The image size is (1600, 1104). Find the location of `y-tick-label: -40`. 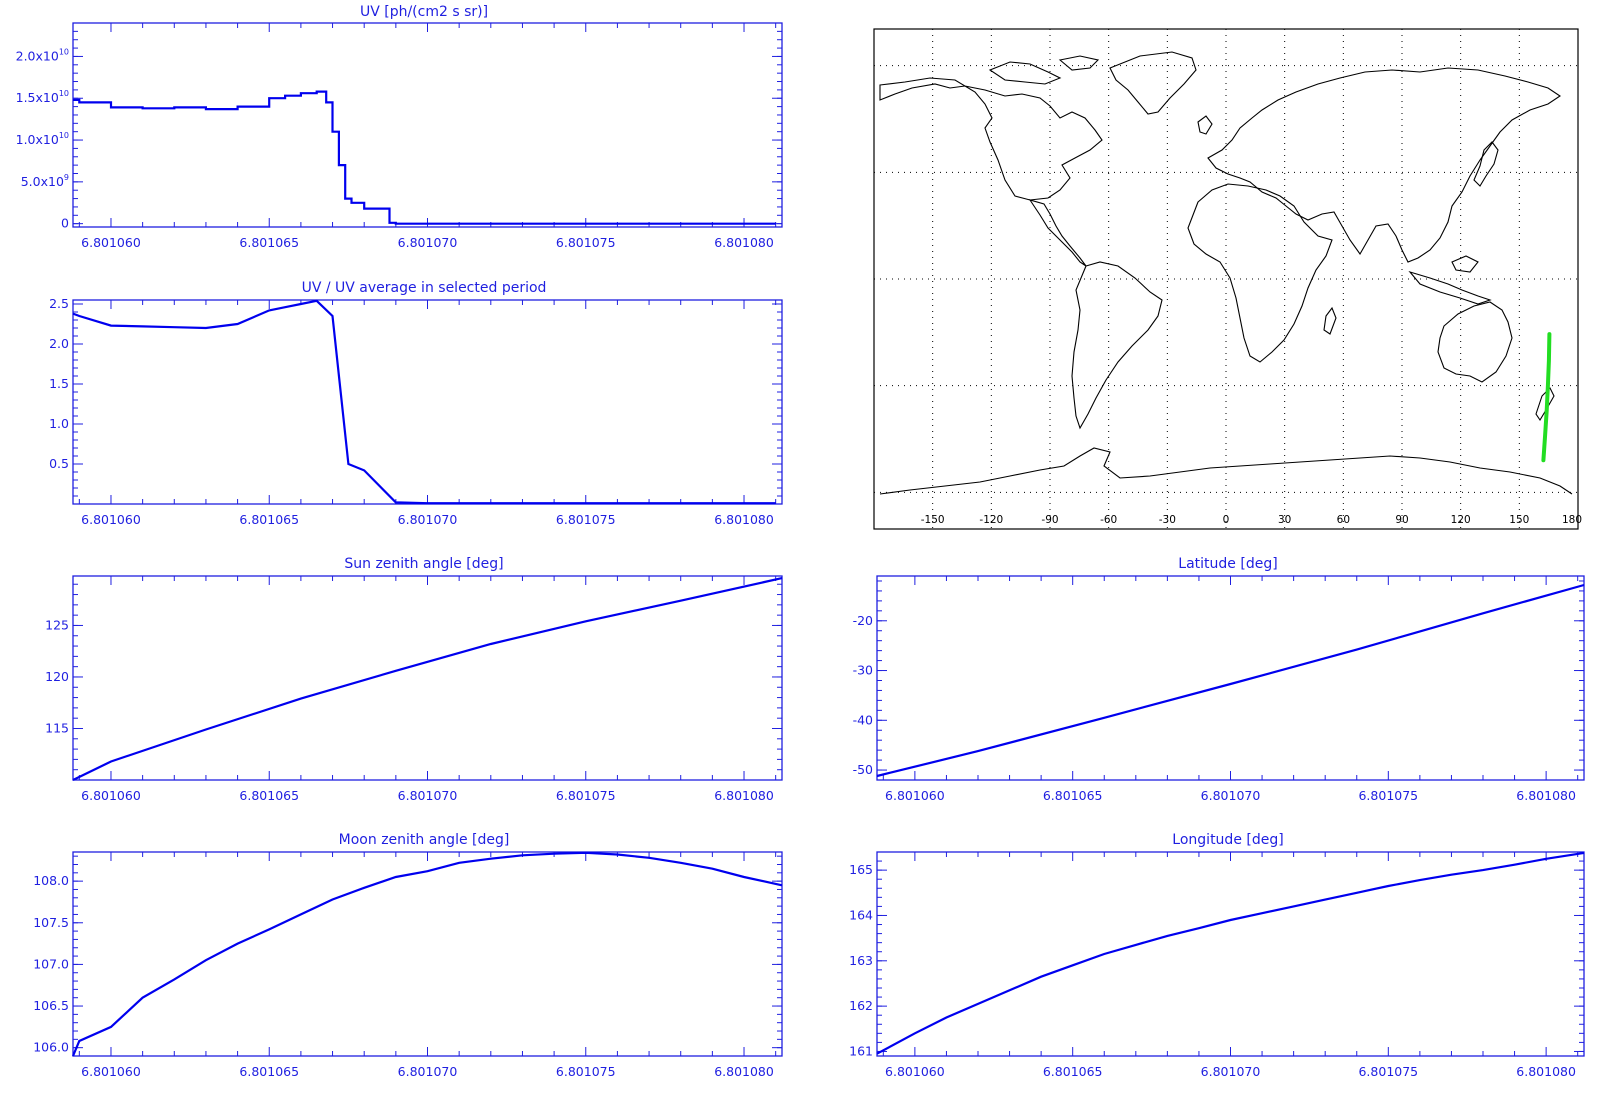

y-tick-label: -40 is located at coordinates (863, 719).